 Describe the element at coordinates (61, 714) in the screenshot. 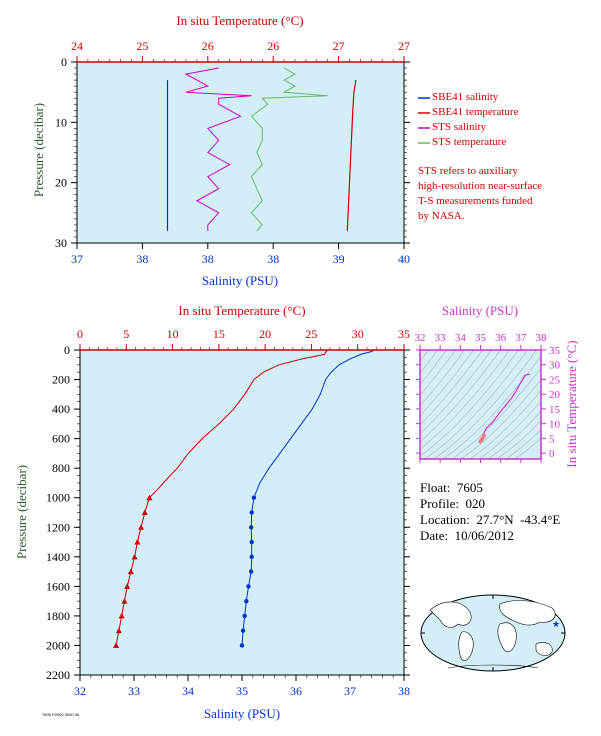

I see `footer-code: 7605 P2000 0000 06` at that location.